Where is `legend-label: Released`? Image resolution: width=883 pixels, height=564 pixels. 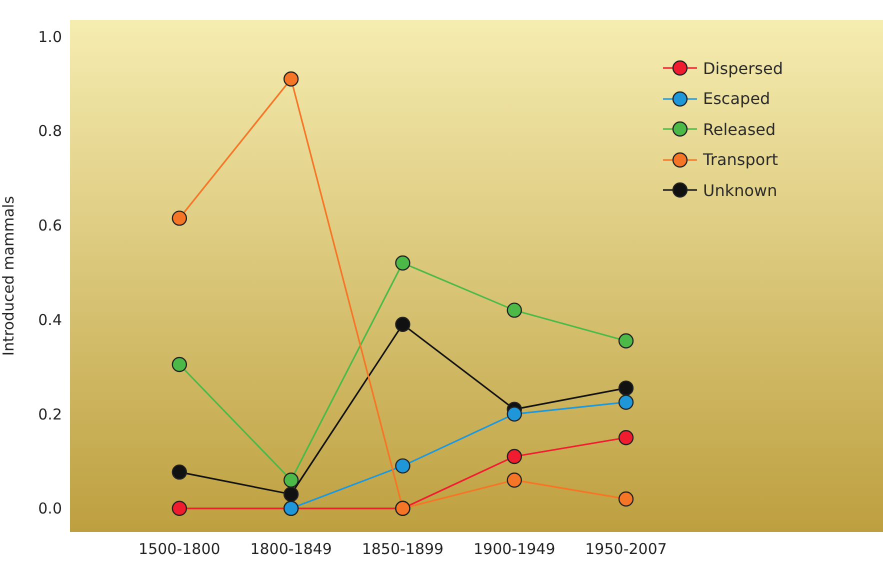
legend-label: Released is located at coordinates (739, 129).